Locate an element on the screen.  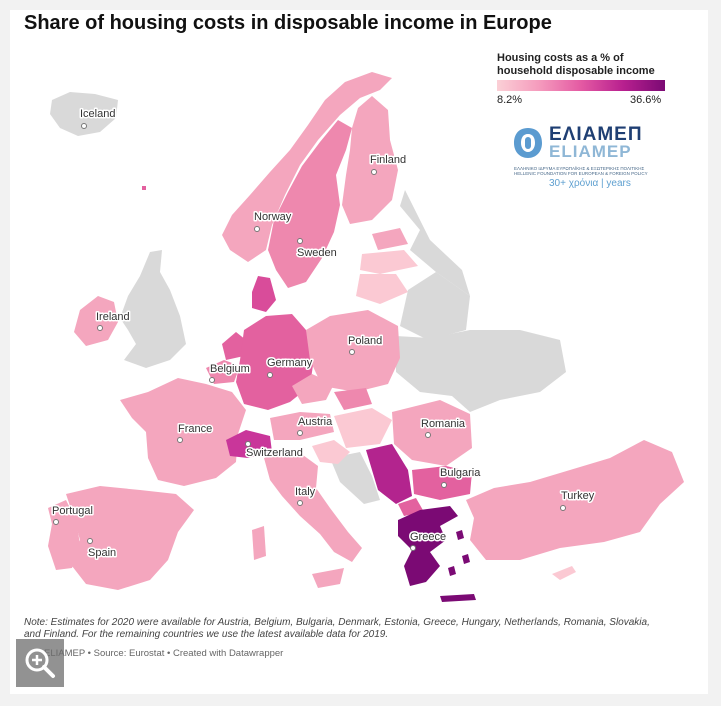
legend-color-bar is located at coordinates (581, 85).